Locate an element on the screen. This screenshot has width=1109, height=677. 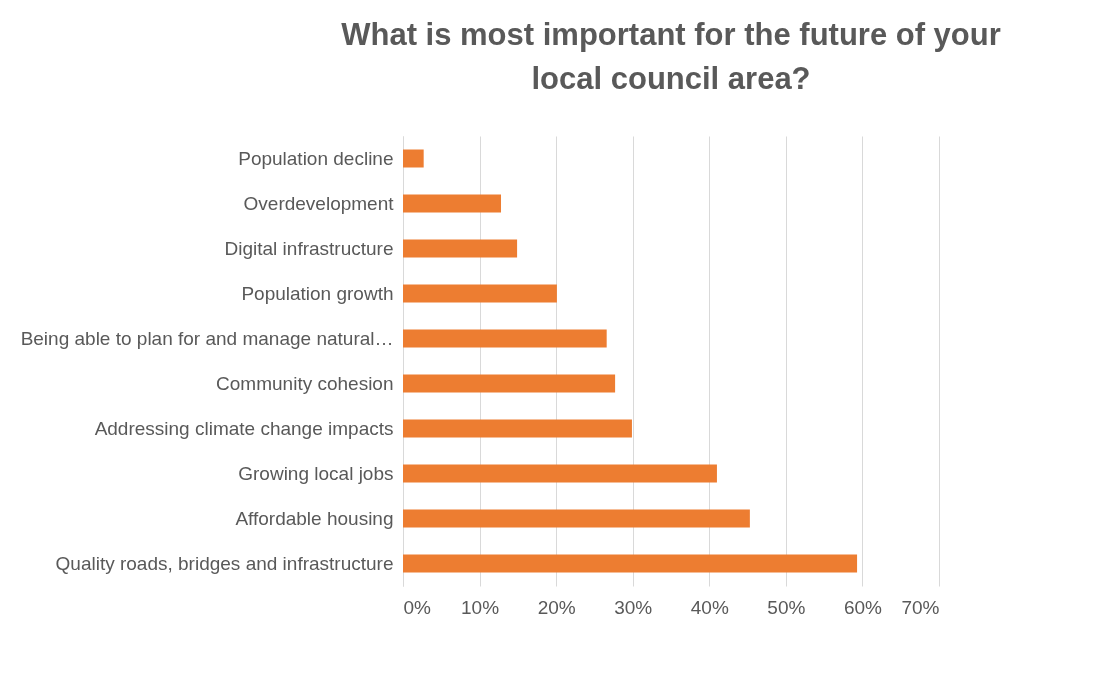
y-tick-label: Affordable housing is located at coordinates (314, 518).